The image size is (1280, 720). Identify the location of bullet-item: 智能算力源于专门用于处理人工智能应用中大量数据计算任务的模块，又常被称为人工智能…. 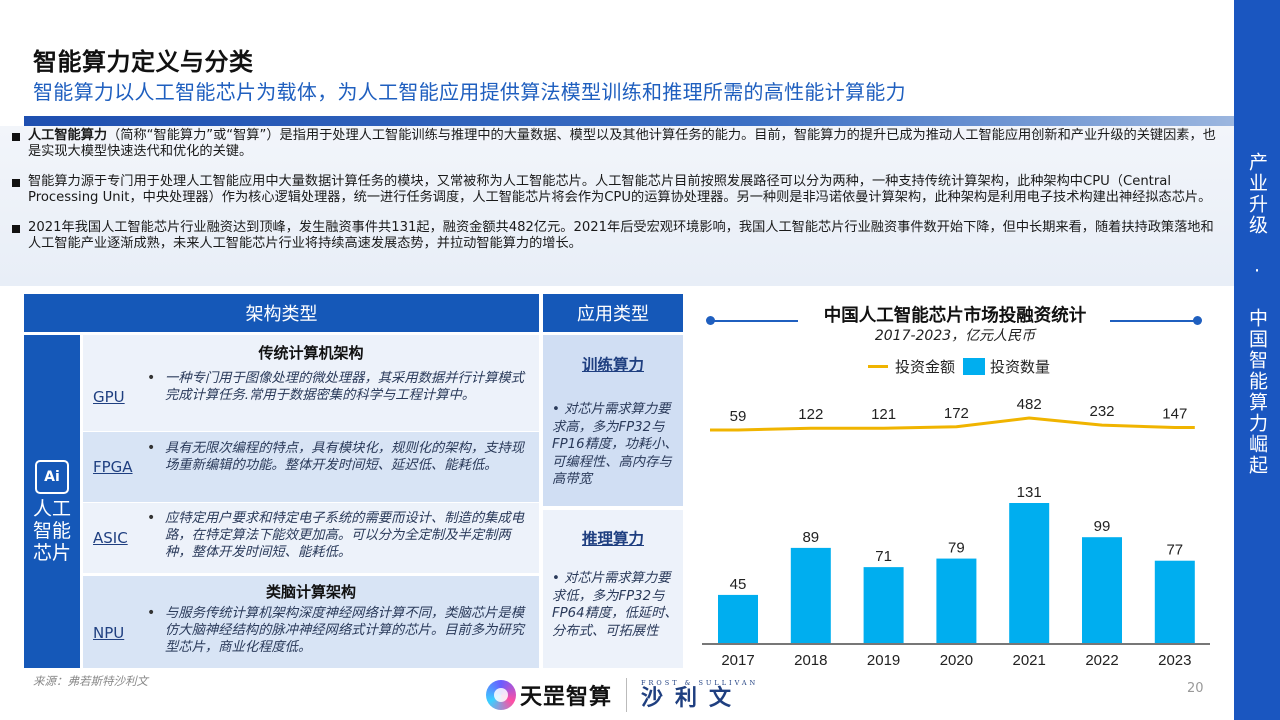
(617, 190).